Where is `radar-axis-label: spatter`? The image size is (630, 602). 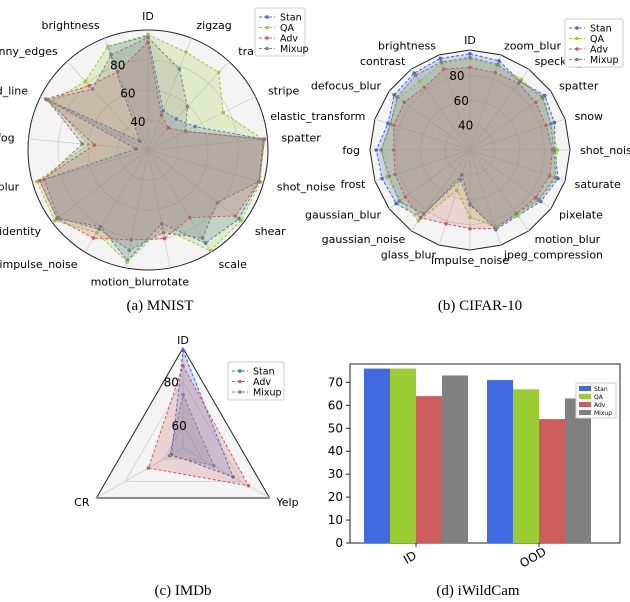
radar-axis-label: spatter is located at coordinates (301, 138).